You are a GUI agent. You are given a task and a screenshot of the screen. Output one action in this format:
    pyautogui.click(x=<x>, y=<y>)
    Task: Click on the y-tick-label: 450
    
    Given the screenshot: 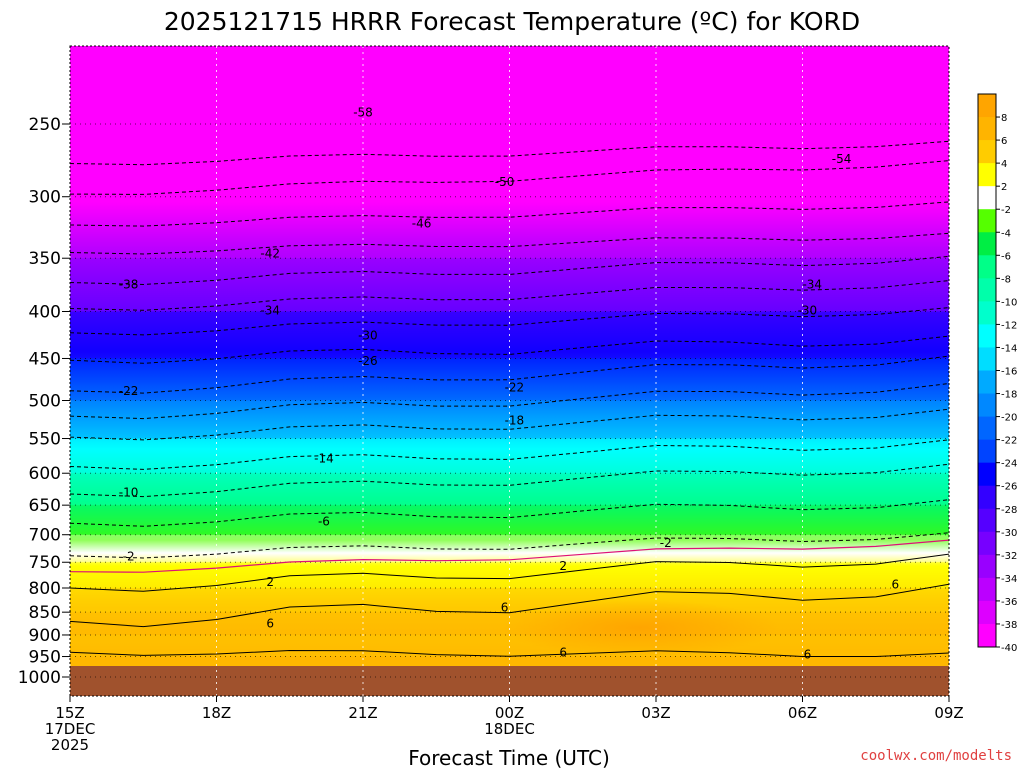 What is the action you would take?
    pyautogui.click(x=45, y=359)
    